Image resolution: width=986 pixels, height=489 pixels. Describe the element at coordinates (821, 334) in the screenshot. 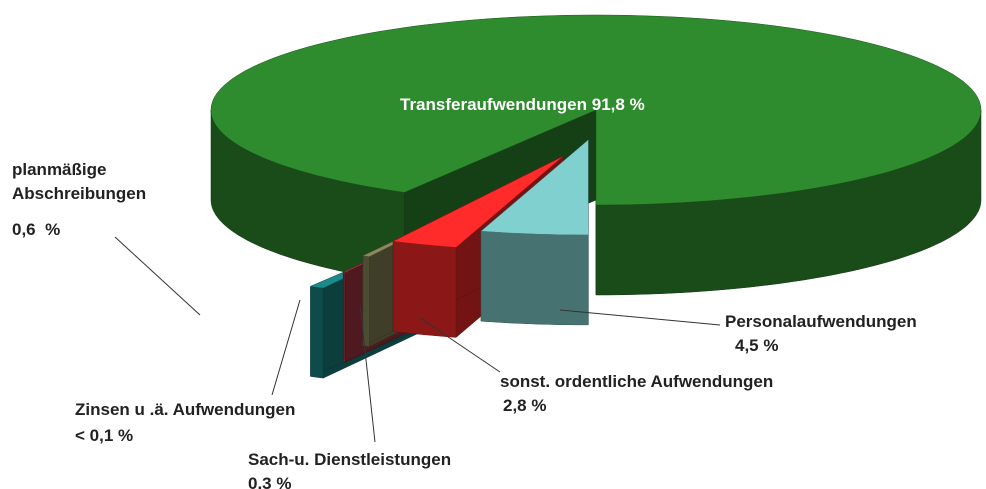

I see `slice-label: Personalaufwendungen 4,5 %` at that location.